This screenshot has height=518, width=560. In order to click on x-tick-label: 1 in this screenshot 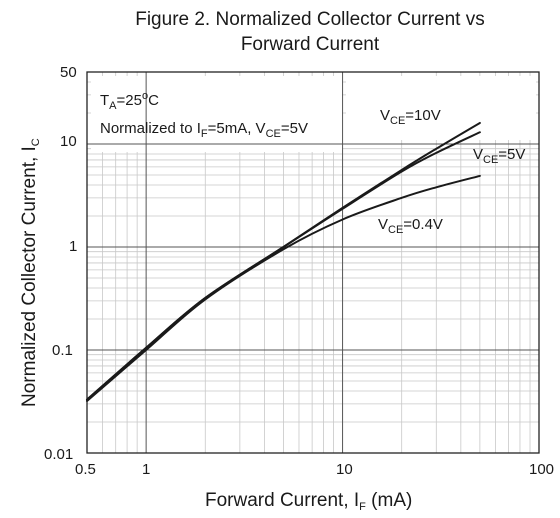, I will do `click(146, 469)`.